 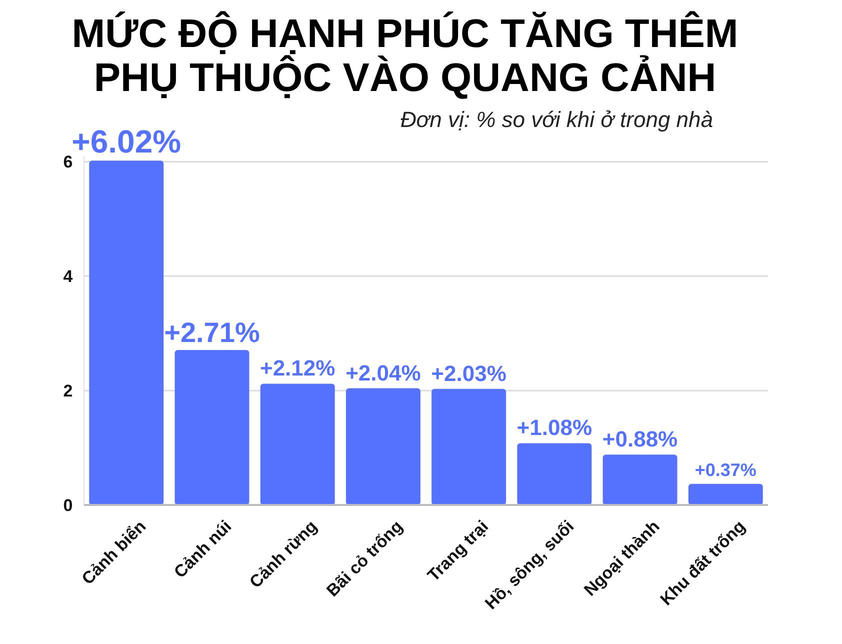 I want to click on y-tick-label: 4, so click(x=68, y=276).